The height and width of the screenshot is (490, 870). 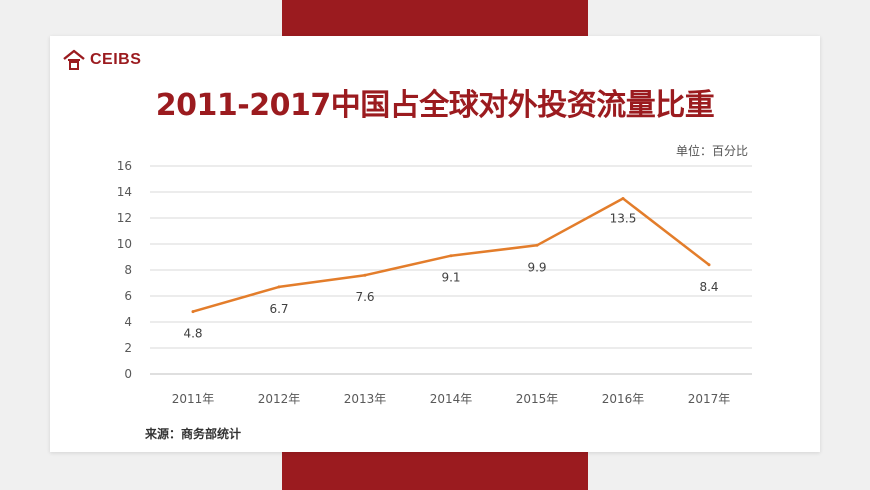 What do you see at coordinates (435, 105) in the screenshot?
I see `chart-title: 2011-2017中国占全球对外投资流量比重` at bounding box center [435, 105].